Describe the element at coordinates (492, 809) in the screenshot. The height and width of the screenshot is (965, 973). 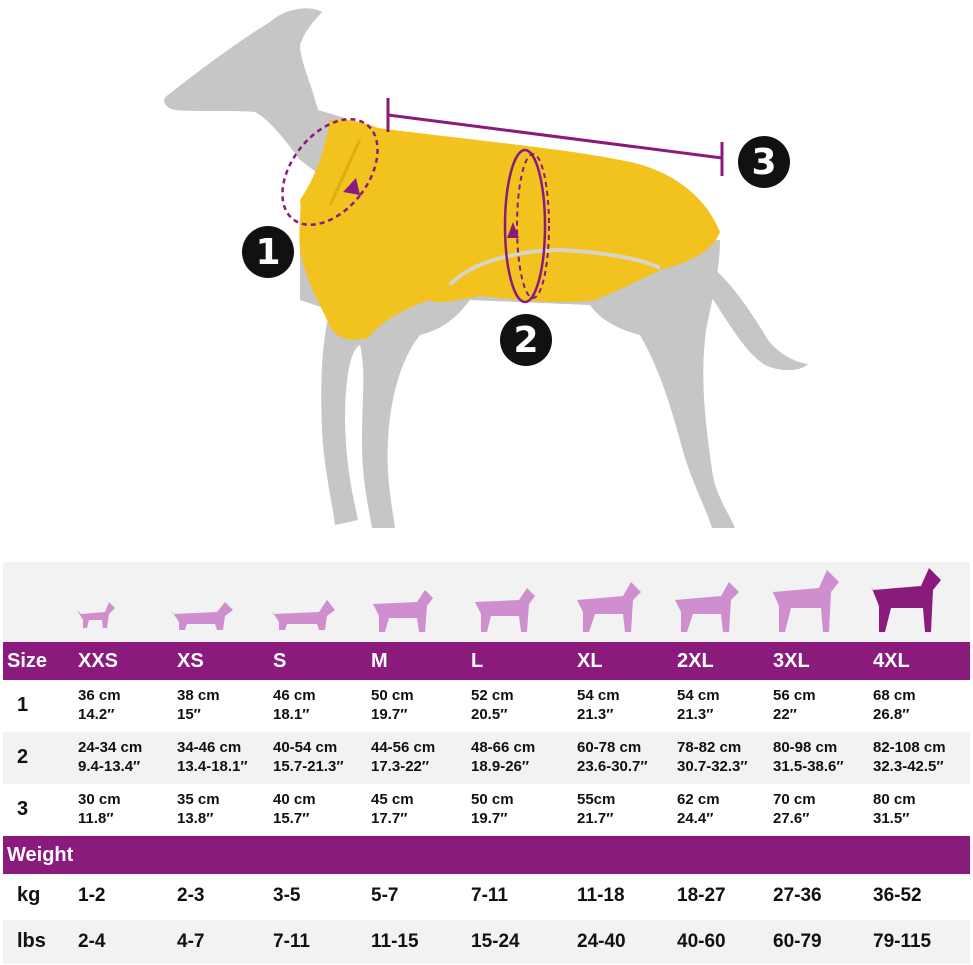
I see `table-cell: 50 cm 19.7″` at that location.